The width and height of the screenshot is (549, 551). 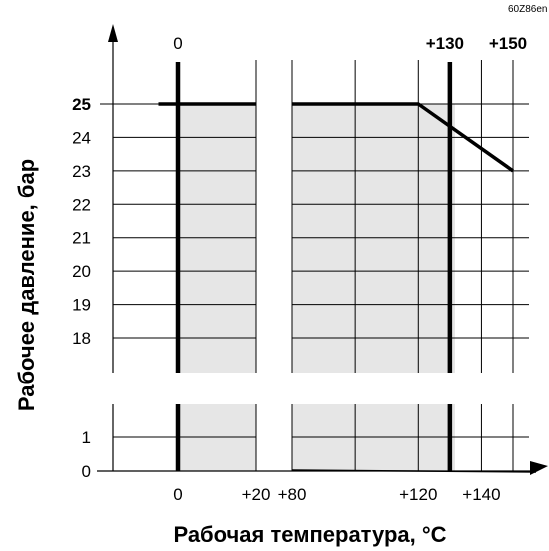 I want to click on x-axis-arrow, so click(x=539, y=468).